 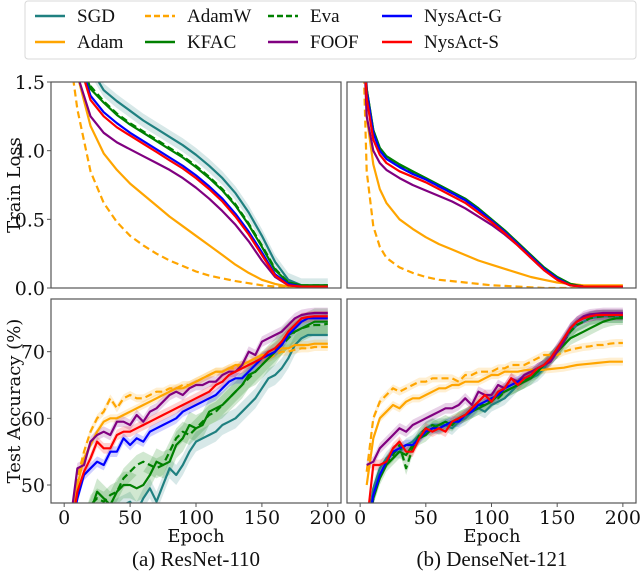 What do you see at coordinates (196, 536) in the screenshot?
I see `x-axis-label-resnet: Epoch` at bounding box center [196, 536].